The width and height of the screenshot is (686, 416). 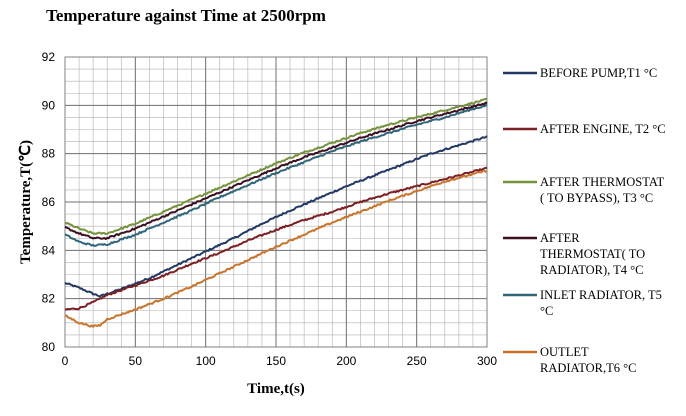 I want to click on x-tick-label: 300, so click(x=487, y=361).